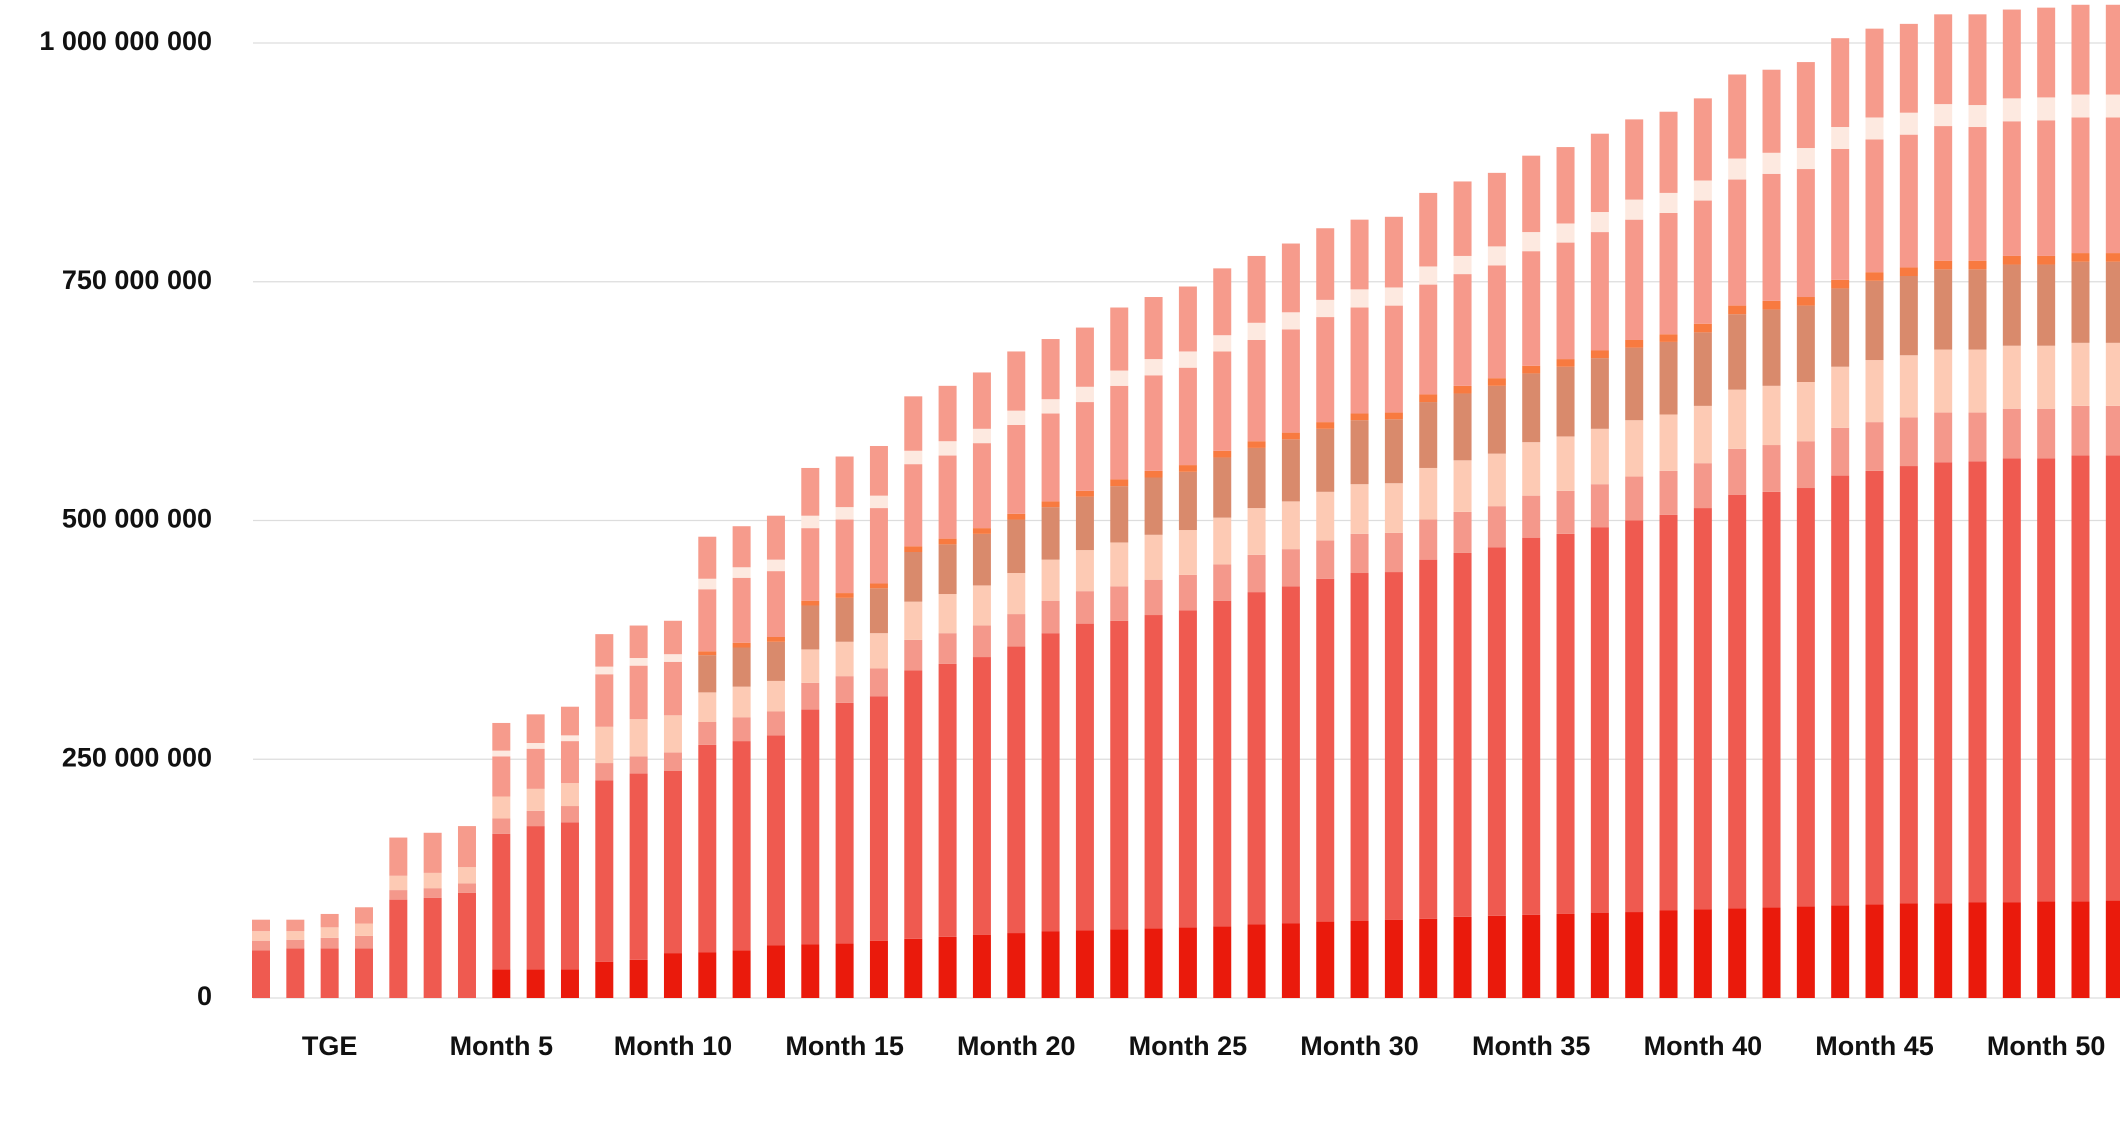 The height and width of the screenshot is (1130, 2120). What do you see at coordinates (2046, 1046) in the screenshot?
I see `x-tick-label: Month 50` at bounding box center [2046, 1046].